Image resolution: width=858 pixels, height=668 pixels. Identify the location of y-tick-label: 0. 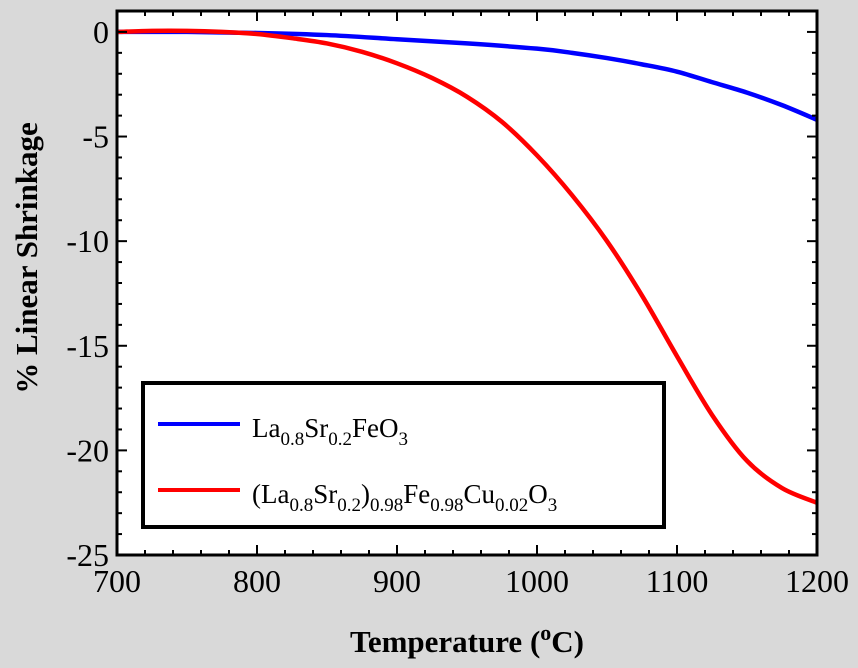
(101, 32).